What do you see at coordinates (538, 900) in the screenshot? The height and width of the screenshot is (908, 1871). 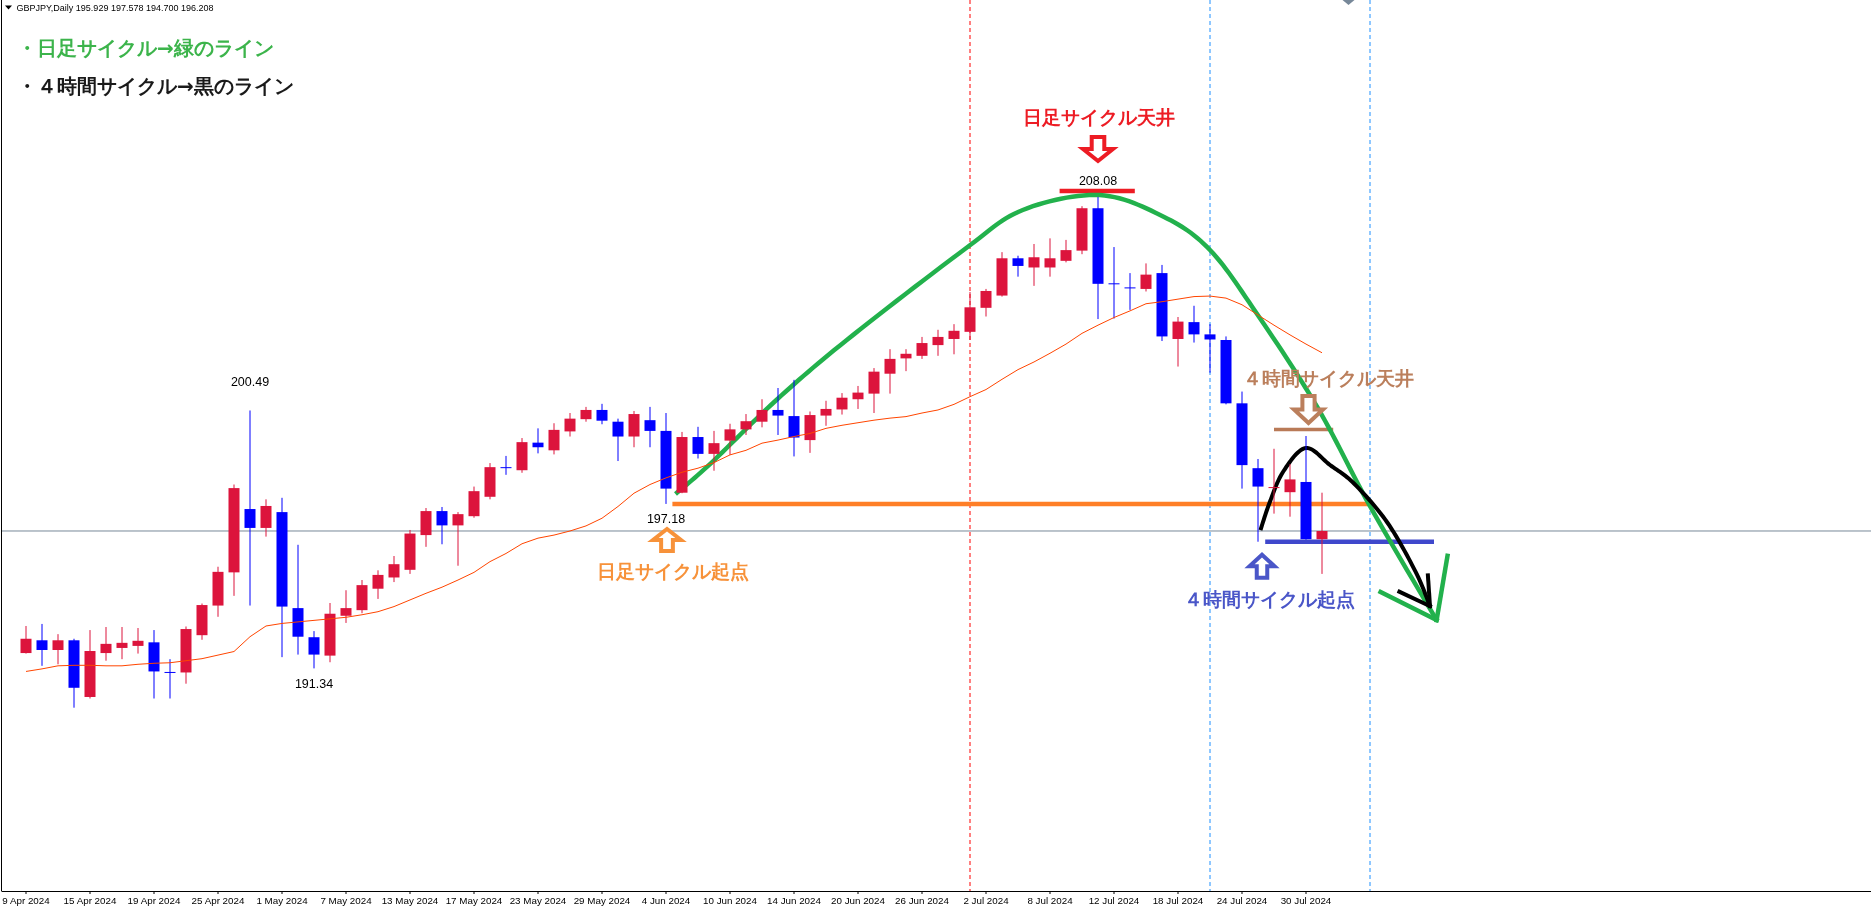 I see `x-tick-label: 23 May 2024` at bounding box center [538, 900].